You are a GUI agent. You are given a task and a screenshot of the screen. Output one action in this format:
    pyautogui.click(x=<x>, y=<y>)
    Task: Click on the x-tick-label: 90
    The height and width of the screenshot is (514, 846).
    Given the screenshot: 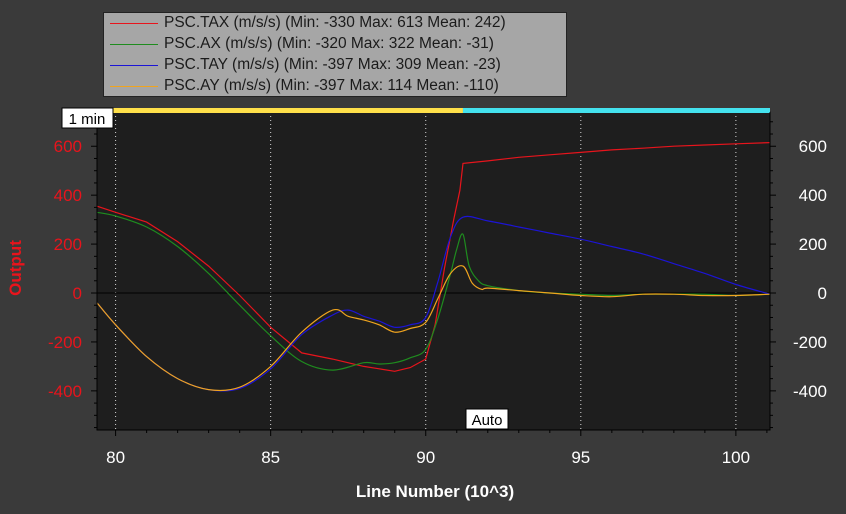 What is the action you would take?
    pyautogui.click(x=425, y=457)
    